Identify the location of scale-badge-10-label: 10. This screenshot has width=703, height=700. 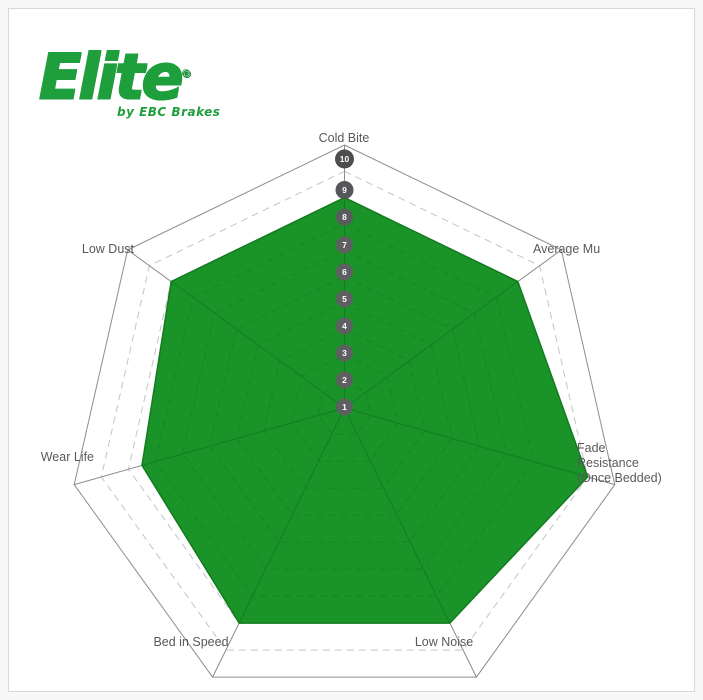
(345, 159).